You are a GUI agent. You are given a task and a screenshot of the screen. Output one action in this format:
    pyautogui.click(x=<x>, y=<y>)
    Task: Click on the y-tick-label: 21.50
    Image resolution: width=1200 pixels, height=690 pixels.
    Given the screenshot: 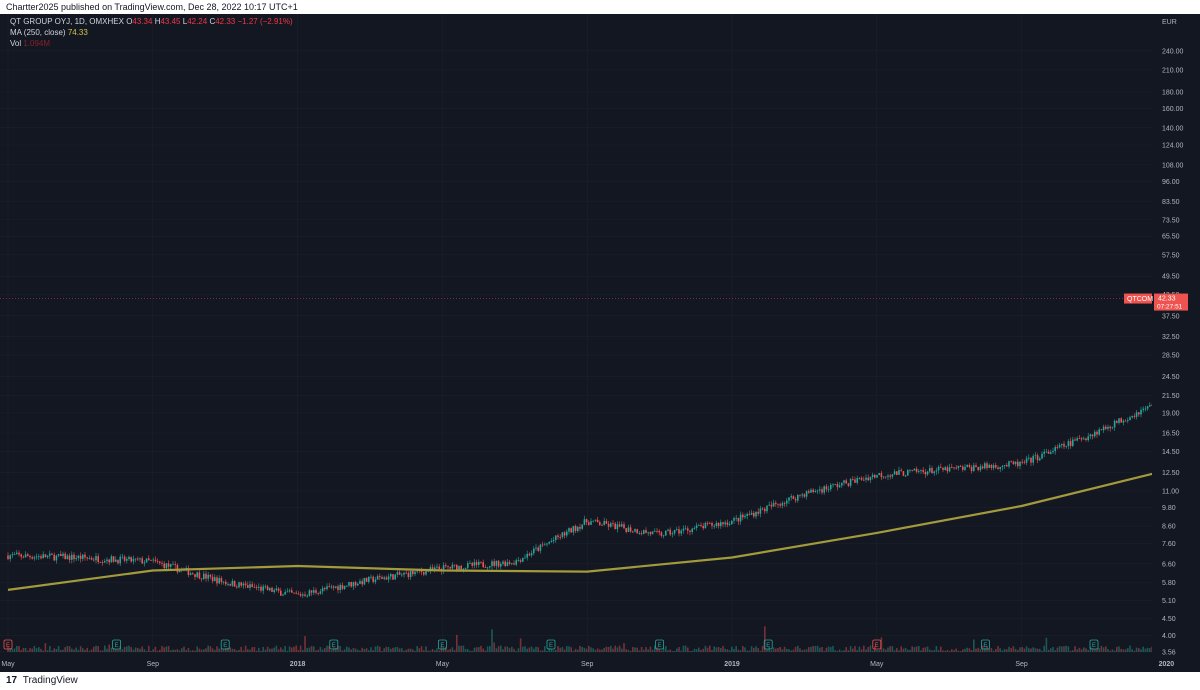 What is the action you would take?
    pyautogui.click(x=1171, y=396)
    